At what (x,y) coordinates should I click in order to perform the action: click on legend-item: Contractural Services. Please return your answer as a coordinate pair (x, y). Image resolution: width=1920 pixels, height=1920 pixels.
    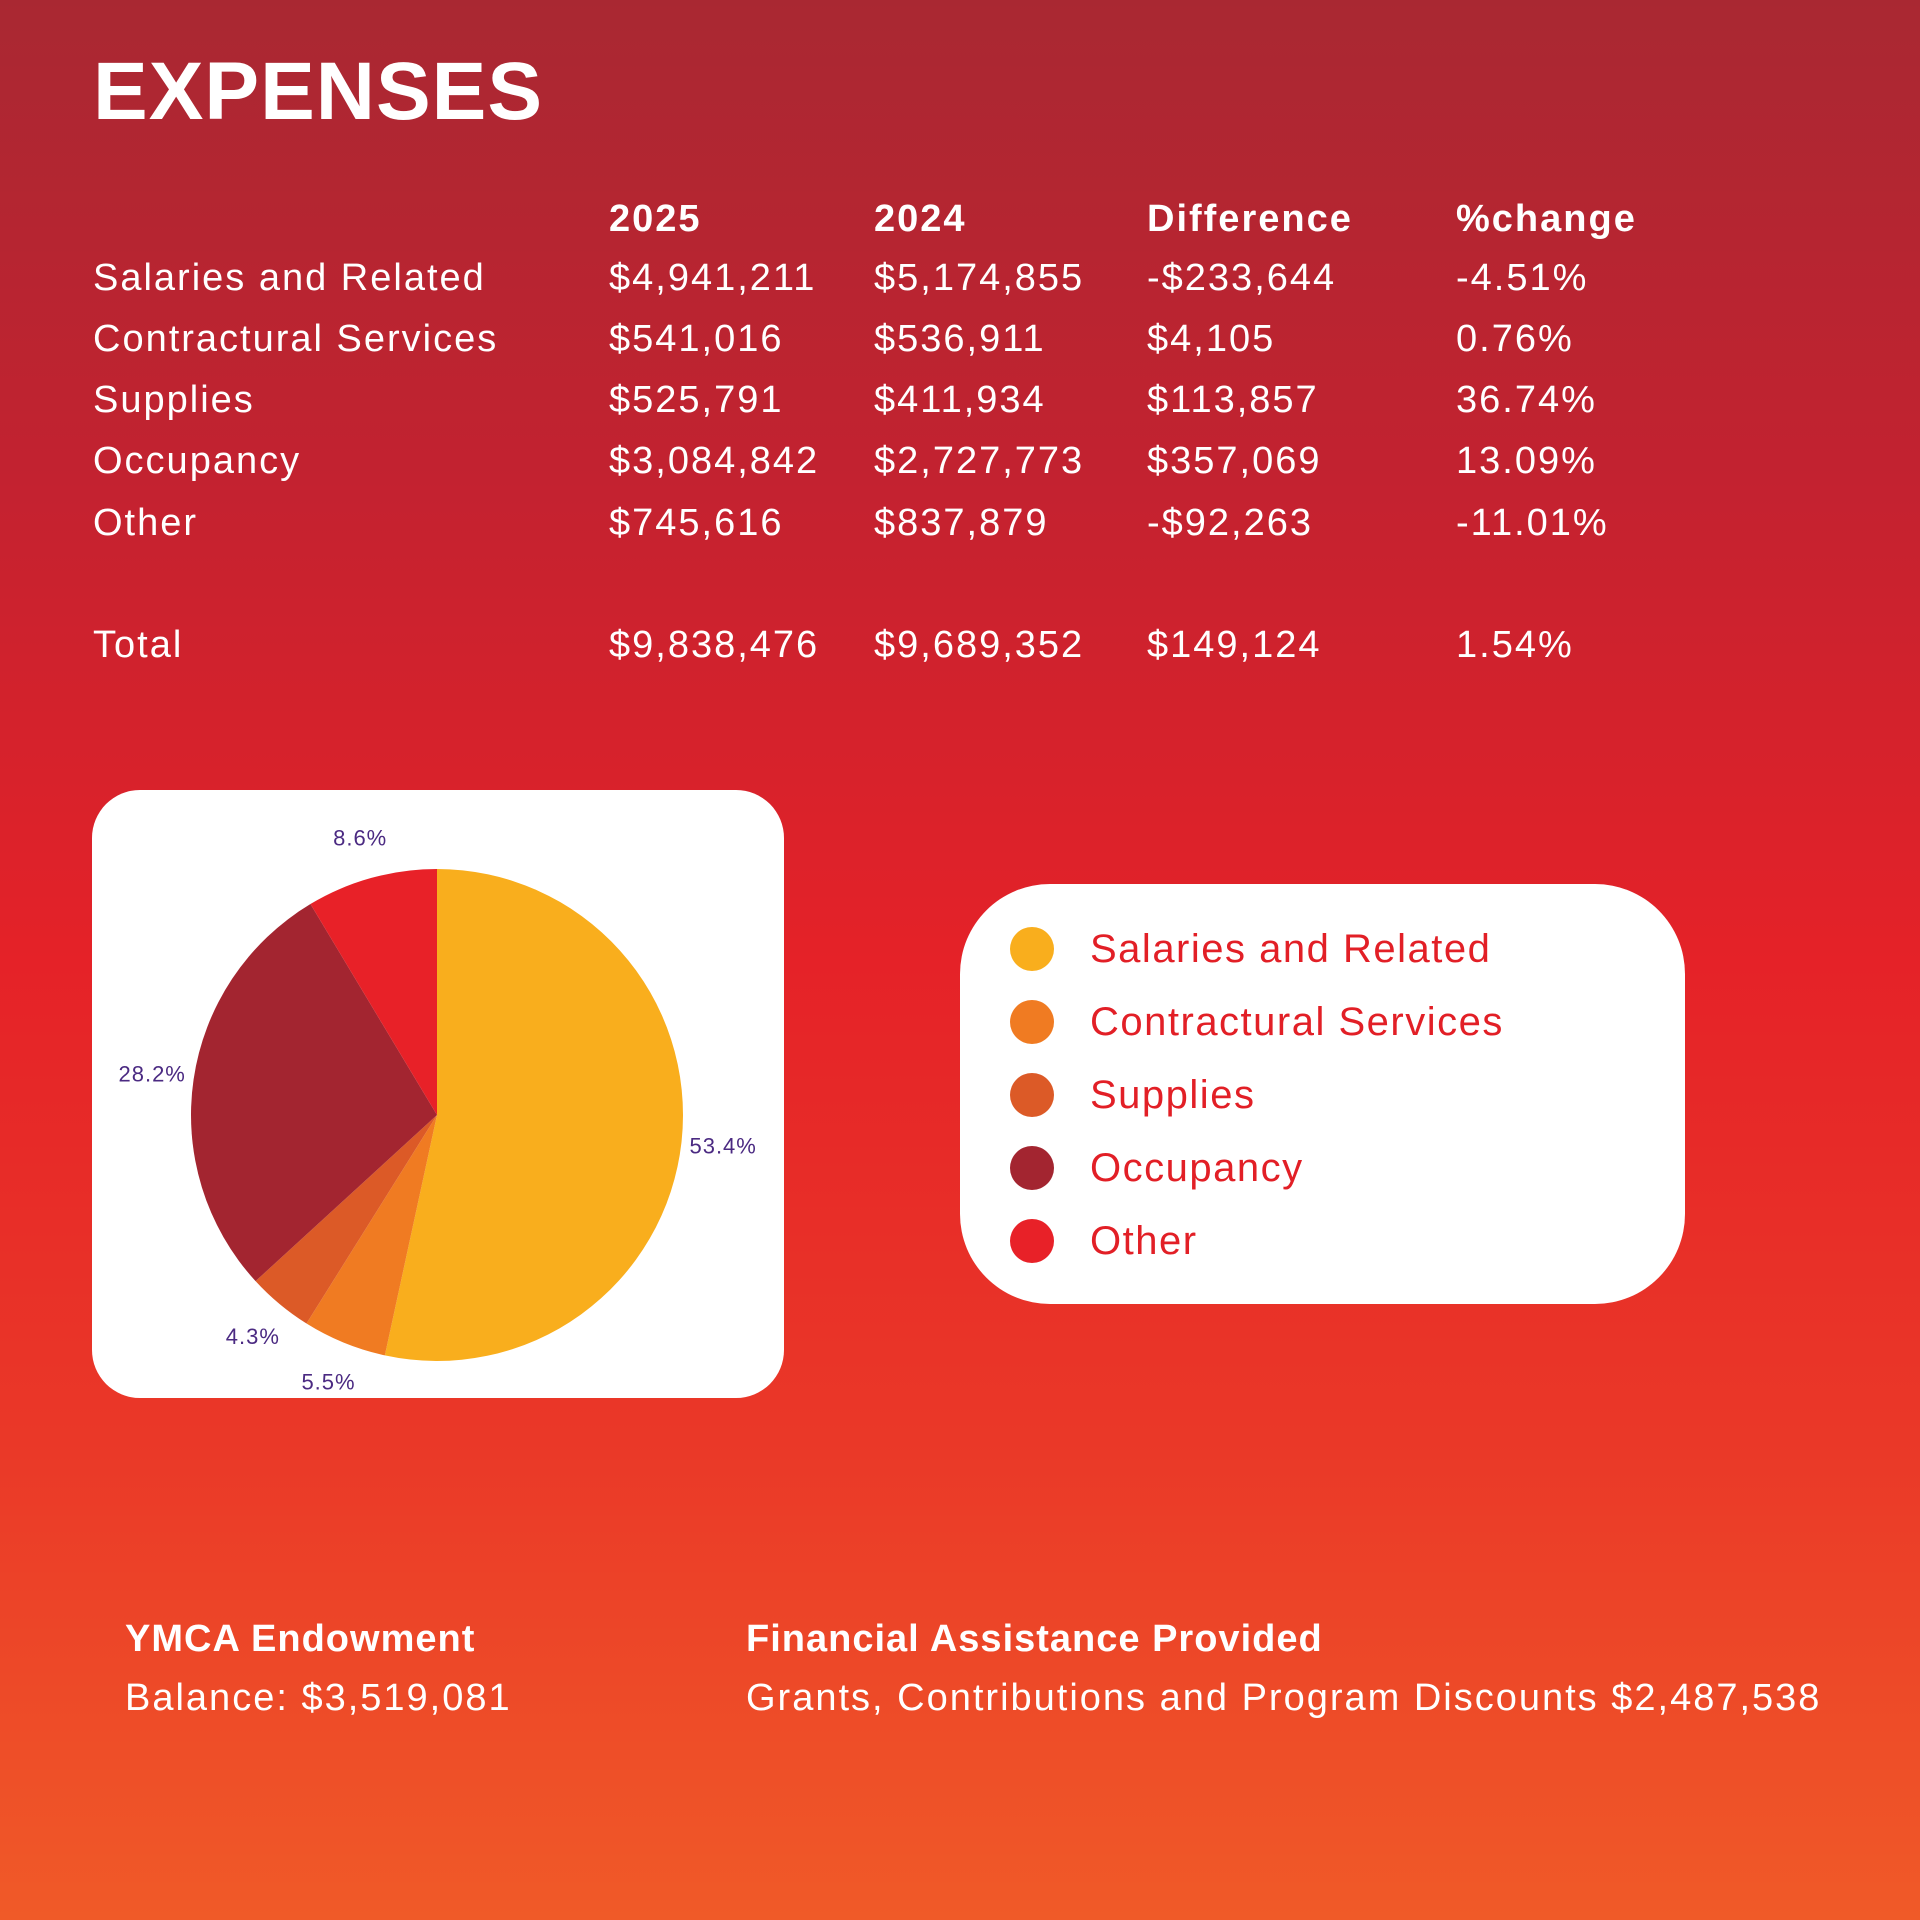
    Looking at the image, I should click on (1257, 1022).